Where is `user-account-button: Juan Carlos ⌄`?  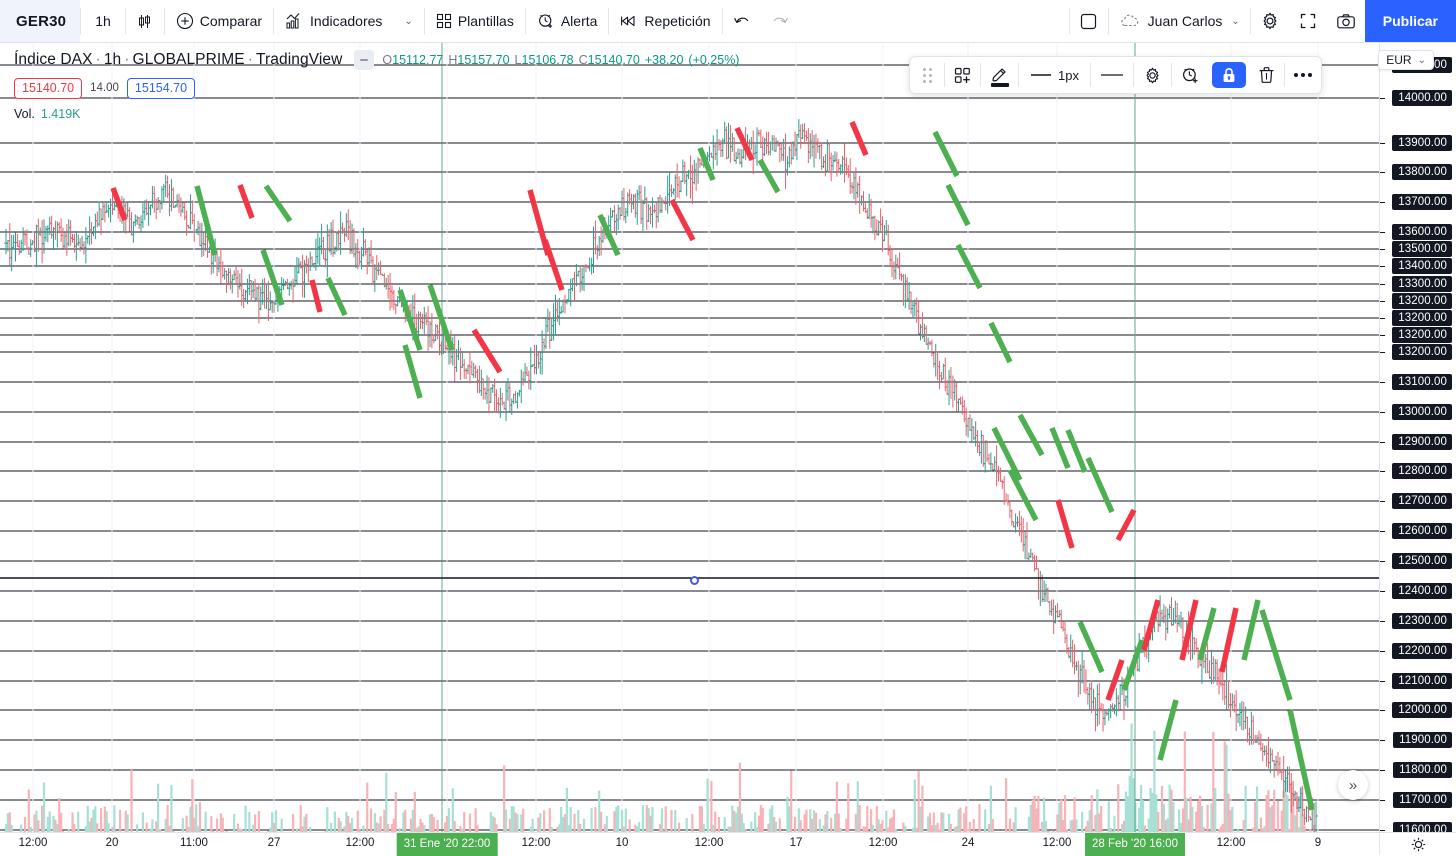 user-account-button: Juan Carlos ⌄ is located at coordinates (1179, 21).